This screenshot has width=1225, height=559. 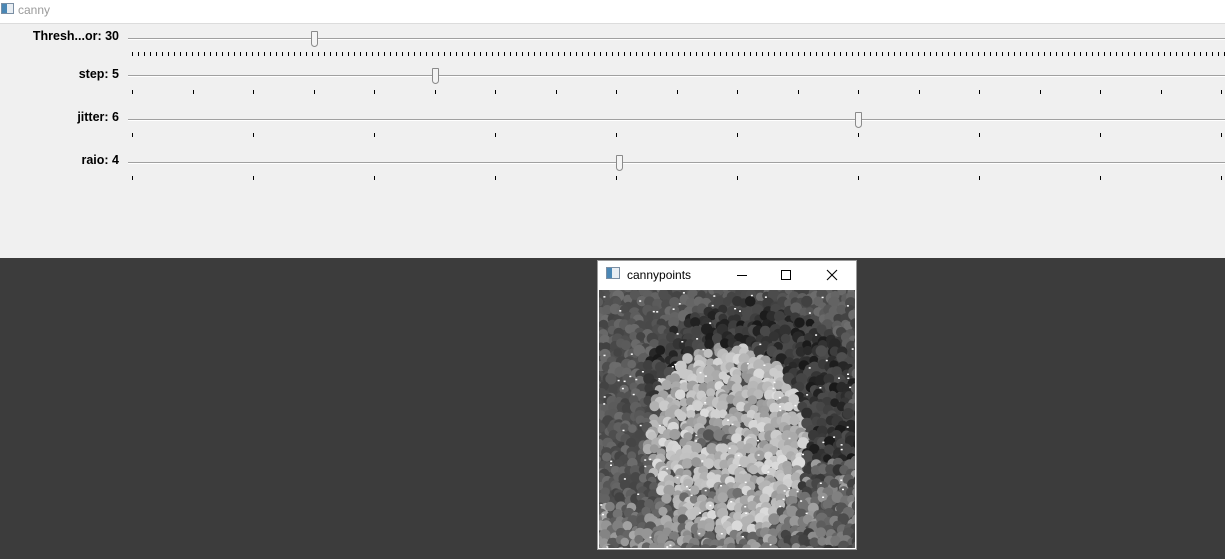 I want to click on trackbar-raio: raio: 4, so click(x=612, y=167).